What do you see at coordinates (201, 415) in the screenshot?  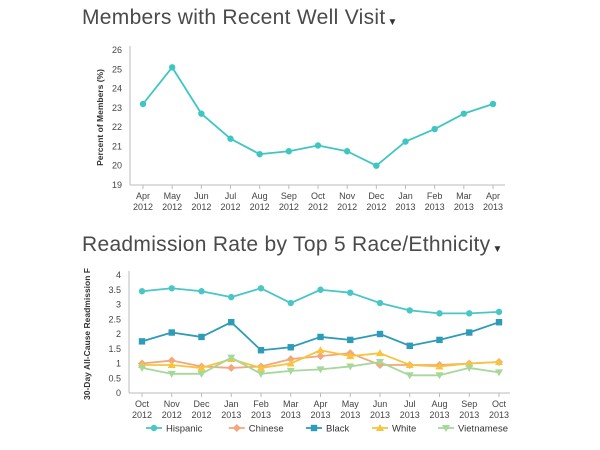 I see `chart-2-x-tick-label-year: 2012` at bounding box center [201, 415].